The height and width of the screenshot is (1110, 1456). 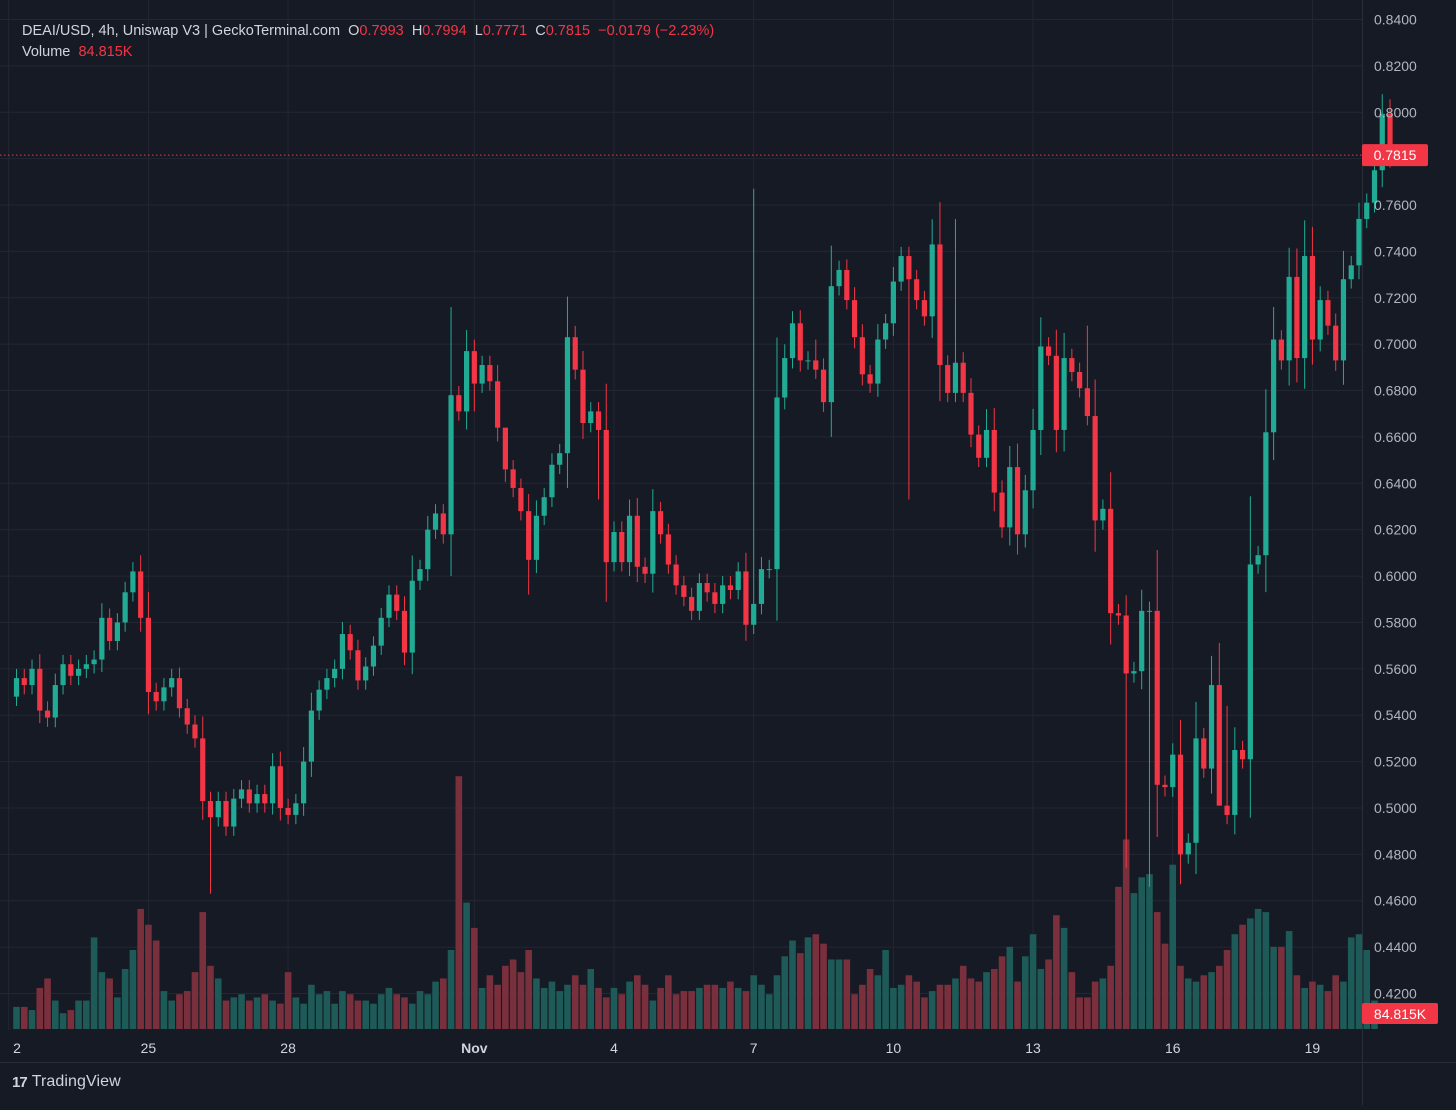 What do you see at coordinates (568, 31) in the screenshot?
I see `close-value: 0.7815` at bounding box center [568, 31].